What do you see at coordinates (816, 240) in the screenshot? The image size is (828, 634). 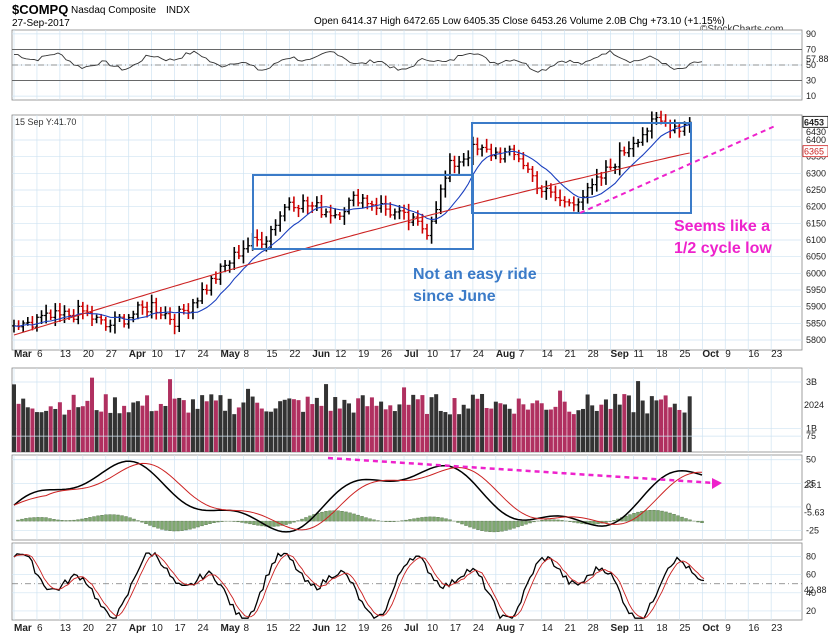 I see `price-tick-label: 6100` at bounding box center [816, 240].